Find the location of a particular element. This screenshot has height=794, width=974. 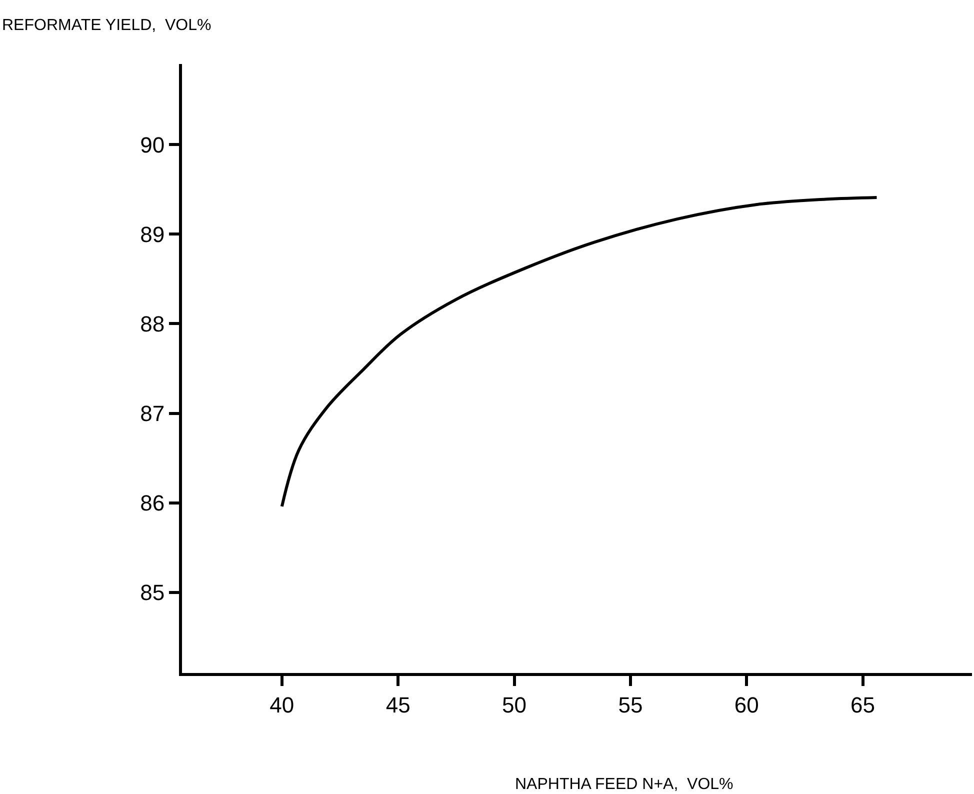

x-tick-label: 40 is located at coordinates (282, 705).